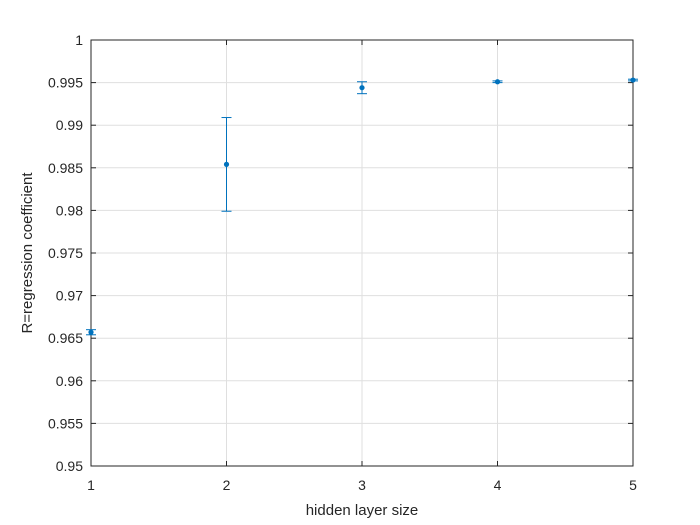  I want to click on x-tick-label: 3, so click(362, 485).